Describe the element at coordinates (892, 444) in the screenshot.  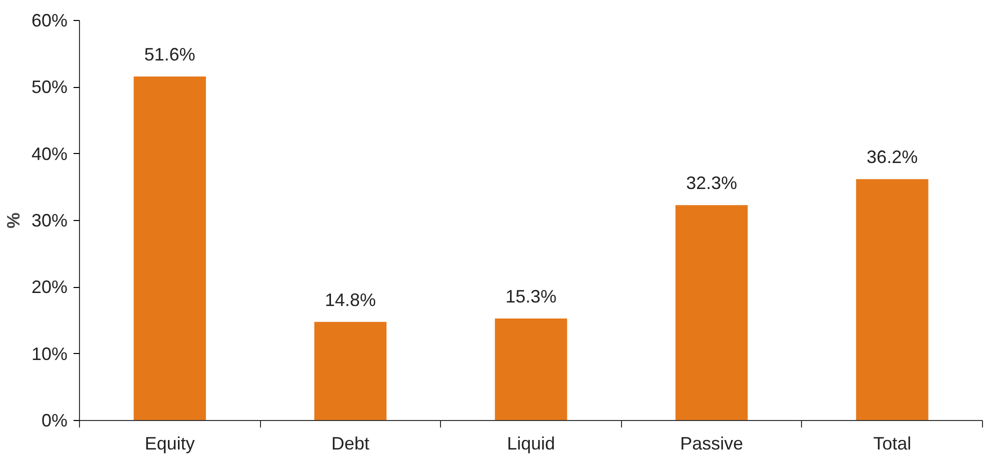
I see `x-tick-label: Total` at that location.